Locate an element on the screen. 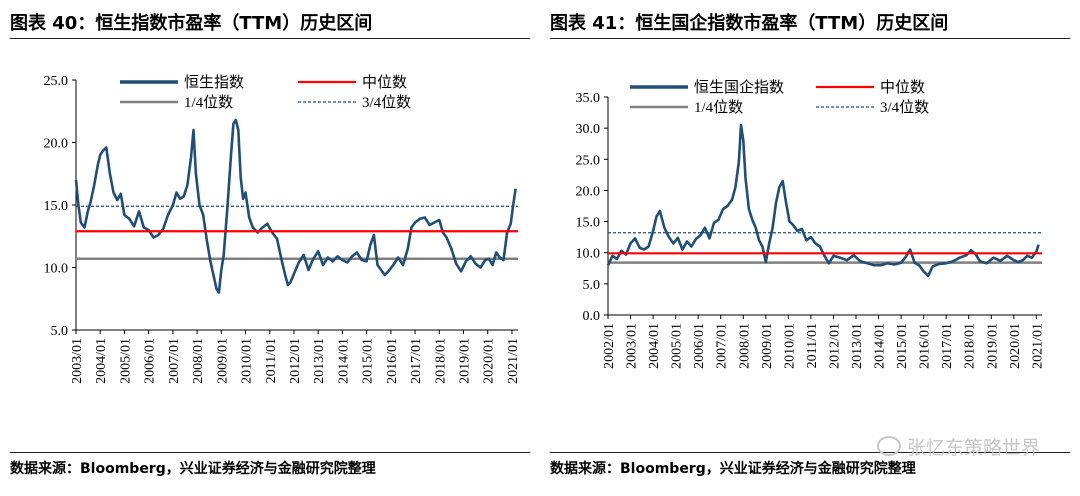 The image size is (1080, 496). chart-title: 图表 40：恒生指数市盈率（TTM）历史区间 is located at coordinates (191, 23).